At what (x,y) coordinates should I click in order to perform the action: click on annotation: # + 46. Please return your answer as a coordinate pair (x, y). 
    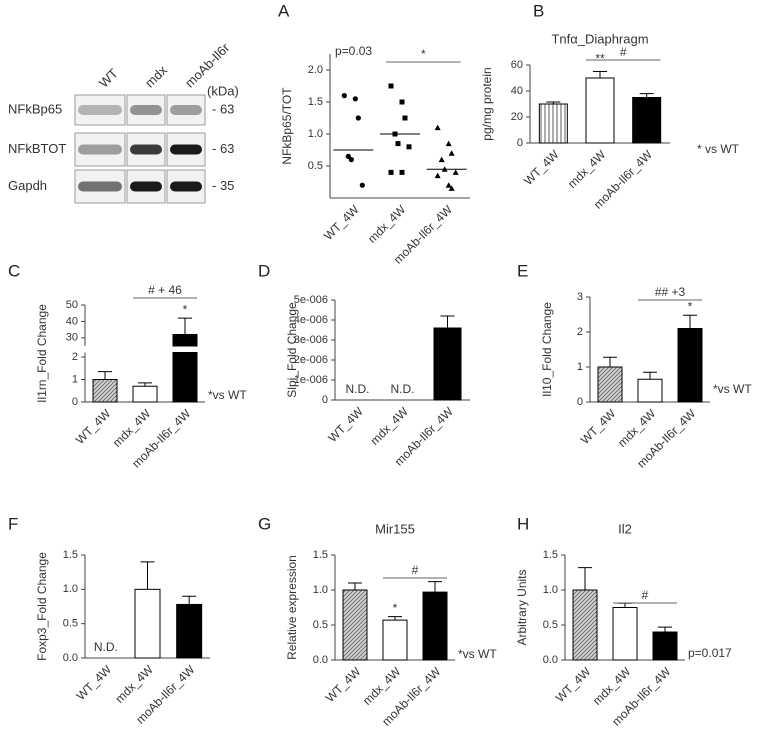
    Looking at the image, I should click on (165, 290).